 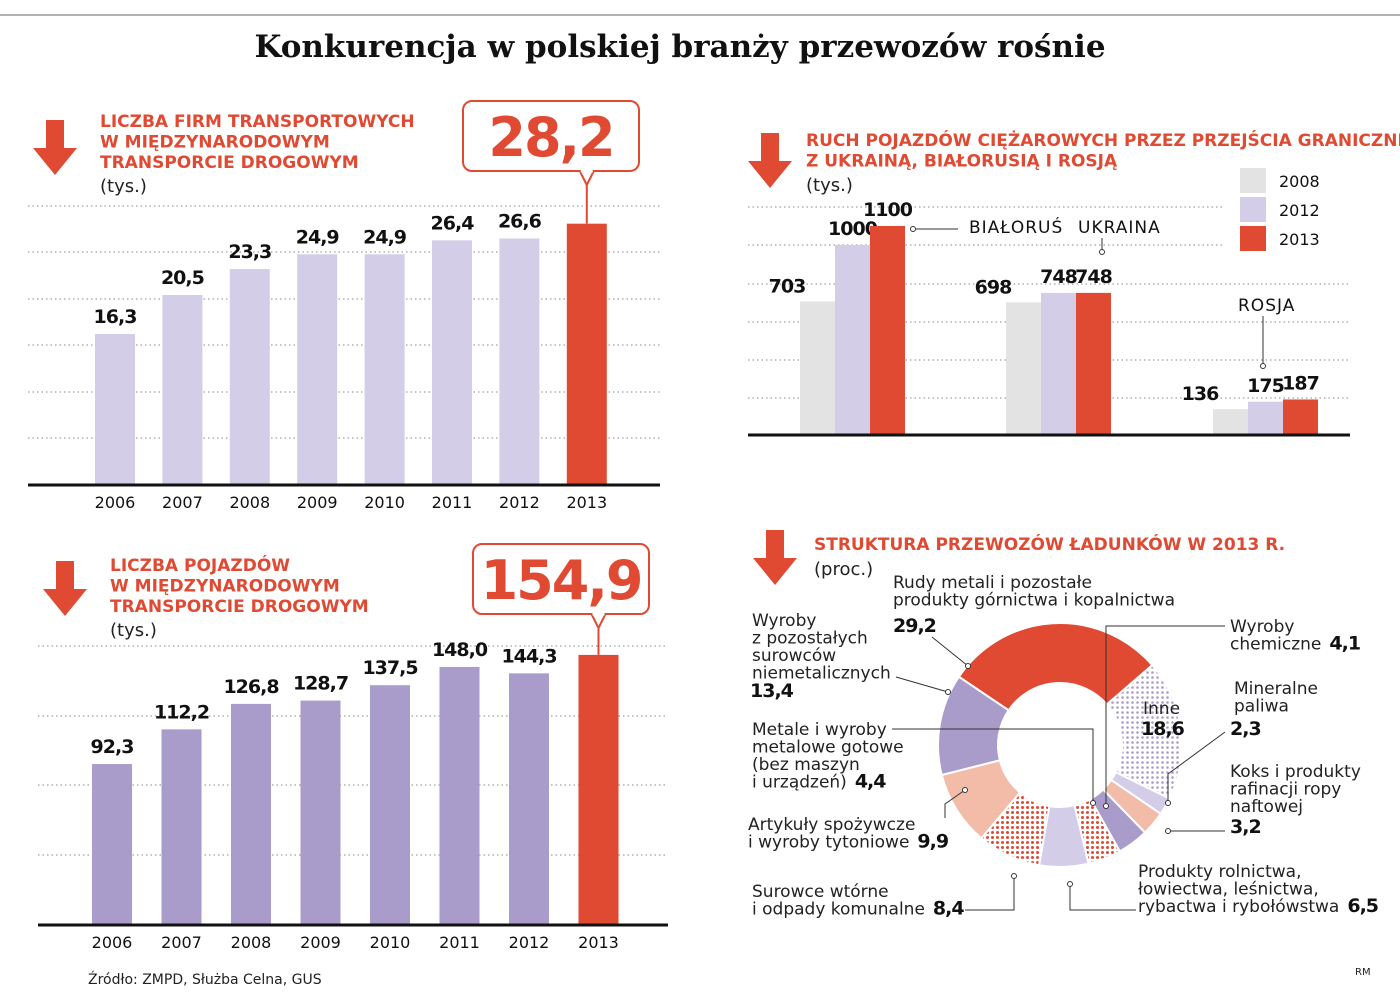 What do you see at coordinates (799, 783) in the screenshot?
I see `slice-label-line: i urządzeń)` at bounding box center [799, 783].